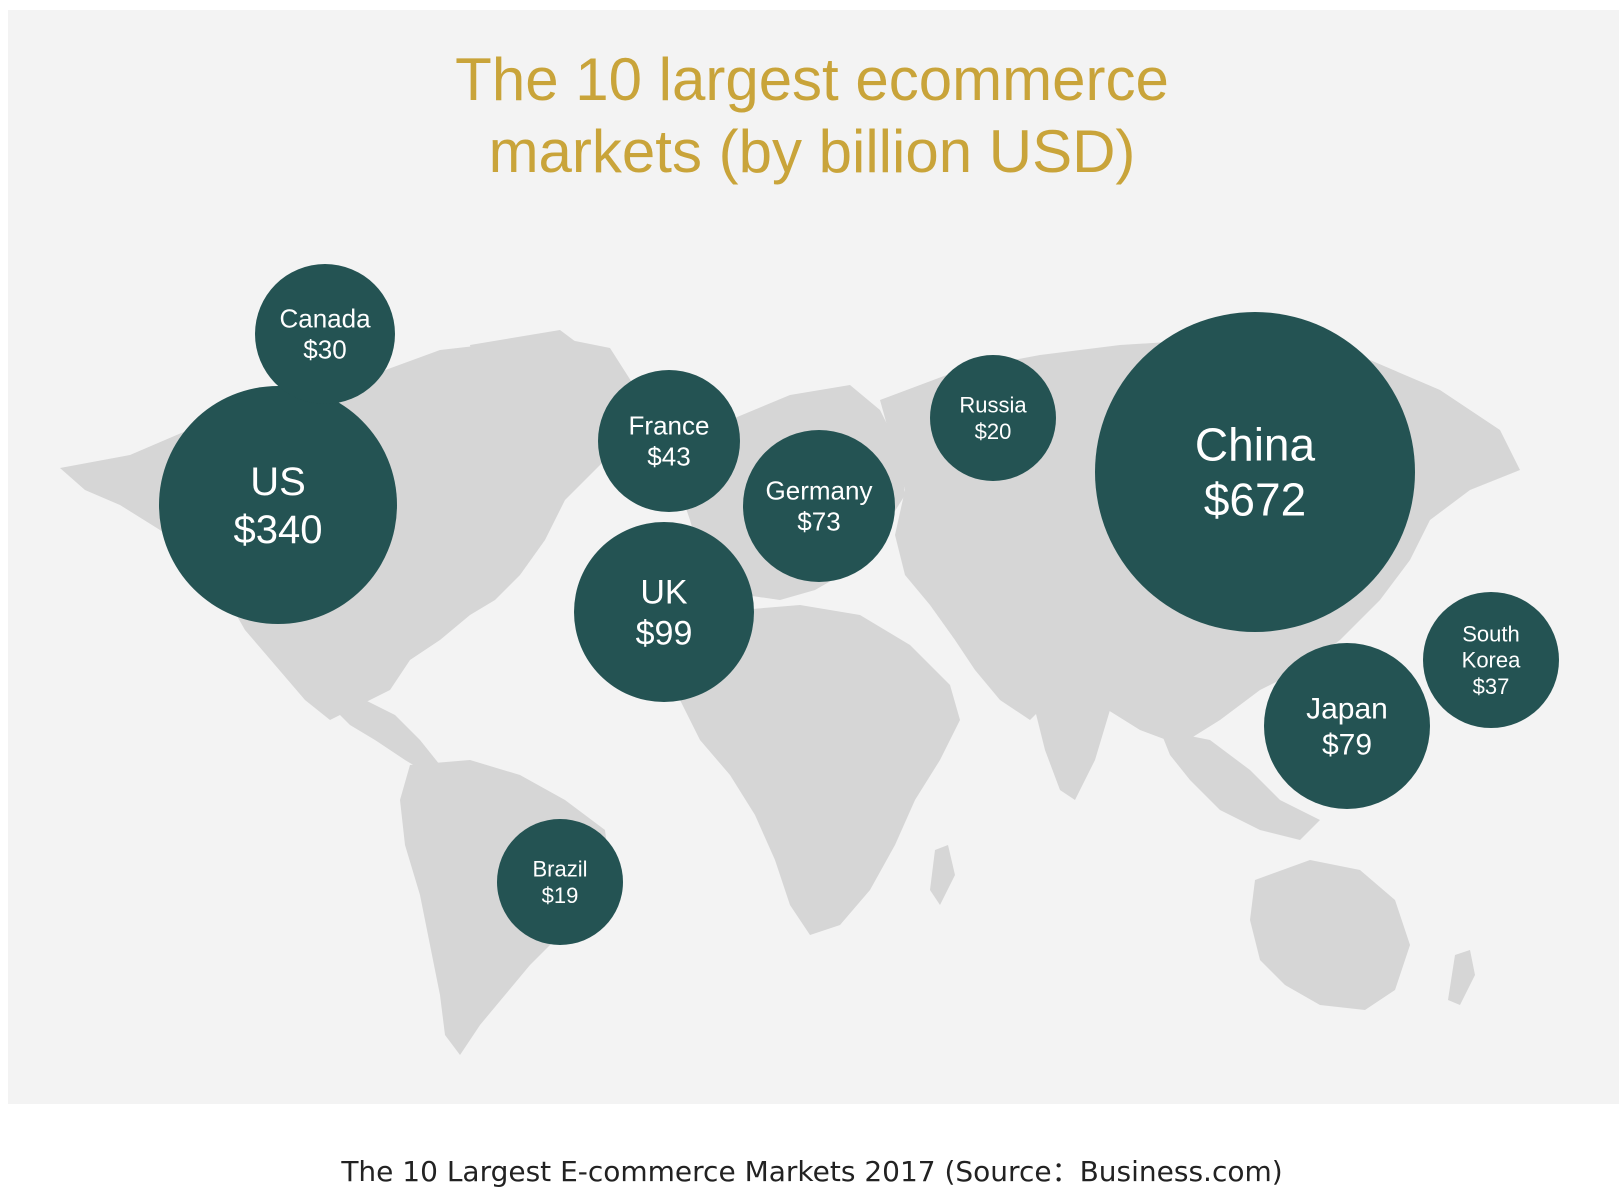 The image size is (1624, 1190). Describe the element at coordinates (812, 151) in the screenshot. I see `chart-title-line-2: markets (by billion USD)` at that location.